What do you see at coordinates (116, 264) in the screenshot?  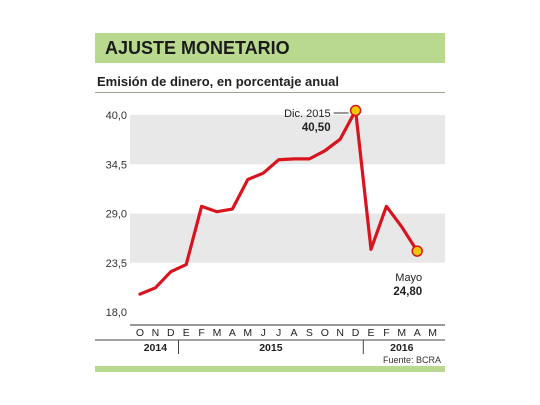 I see `y-tick-label: 23,5` at bounding box center [116, 264].